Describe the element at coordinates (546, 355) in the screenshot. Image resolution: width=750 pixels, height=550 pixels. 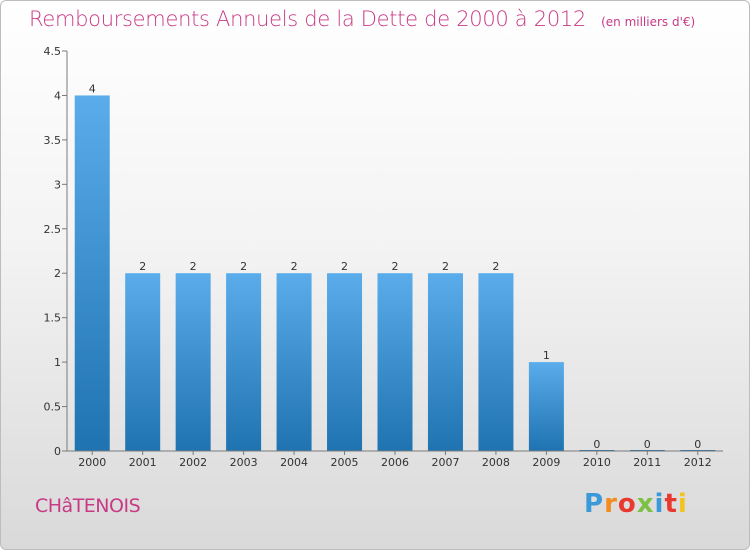
I see `data-label: 1` at that location.